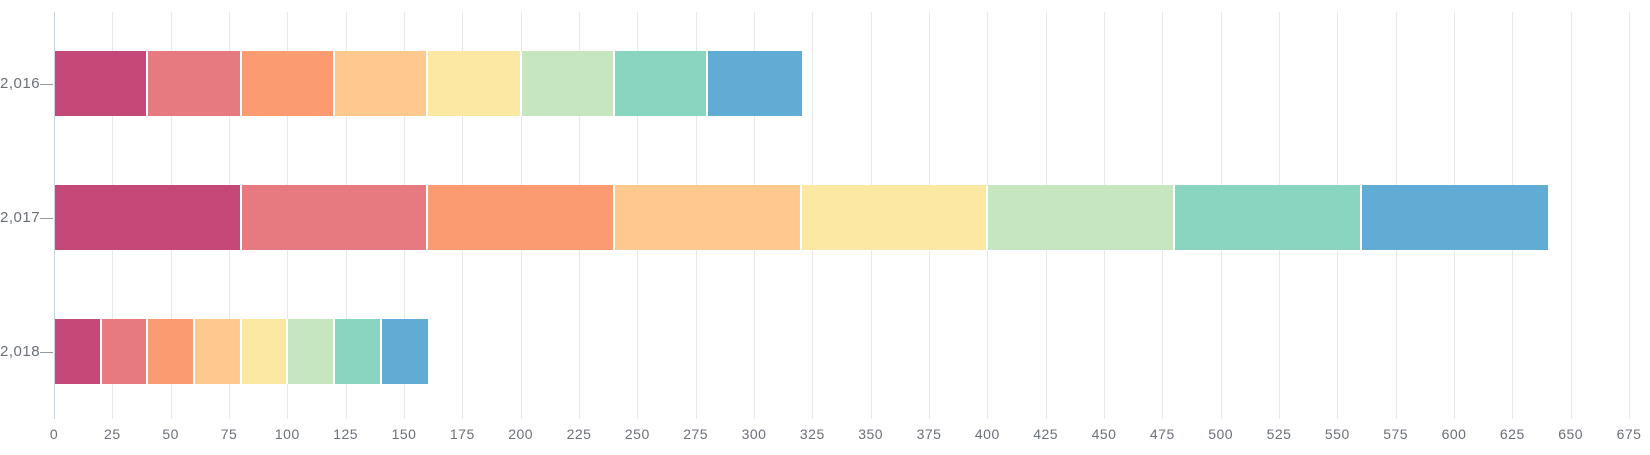 The width and height of the screenshot is (1650, 455). What do you see at coordinates (112, 434) in the screenshot?
I see `x-axis-tick-label: 25` at bounding box center [112, 434].